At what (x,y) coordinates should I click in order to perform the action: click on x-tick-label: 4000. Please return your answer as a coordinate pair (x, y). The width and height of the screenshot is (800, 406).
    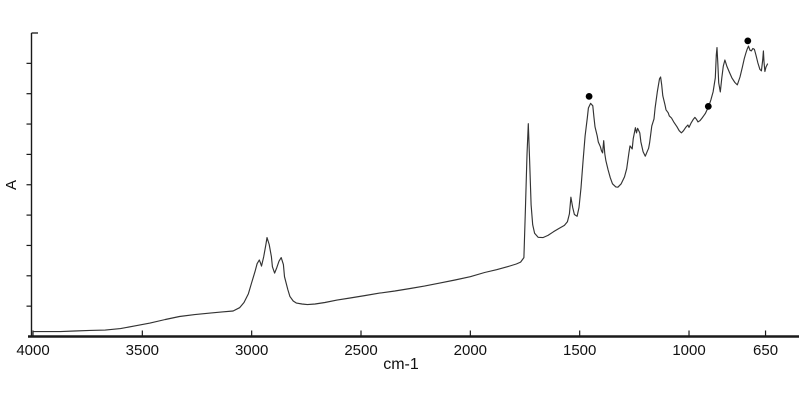
    Looking at the image, I should click on (32, 350).